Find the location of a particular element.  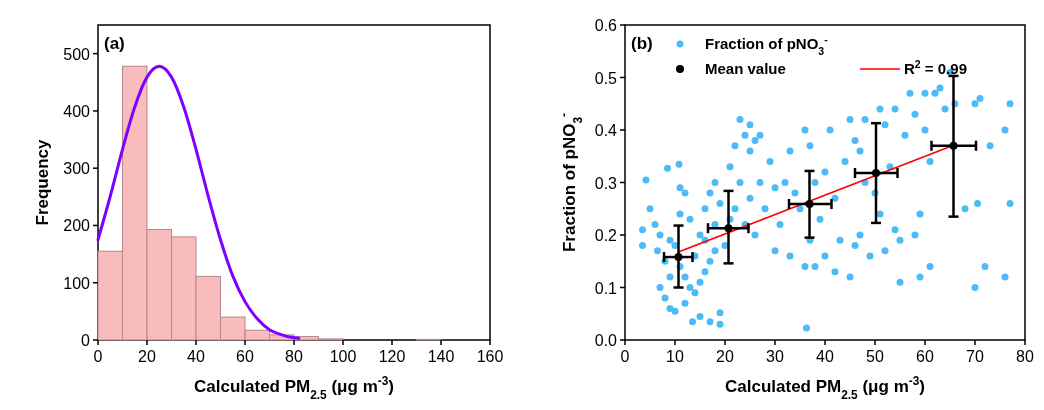

annotation: (b) is located at coordinates (642, 43).